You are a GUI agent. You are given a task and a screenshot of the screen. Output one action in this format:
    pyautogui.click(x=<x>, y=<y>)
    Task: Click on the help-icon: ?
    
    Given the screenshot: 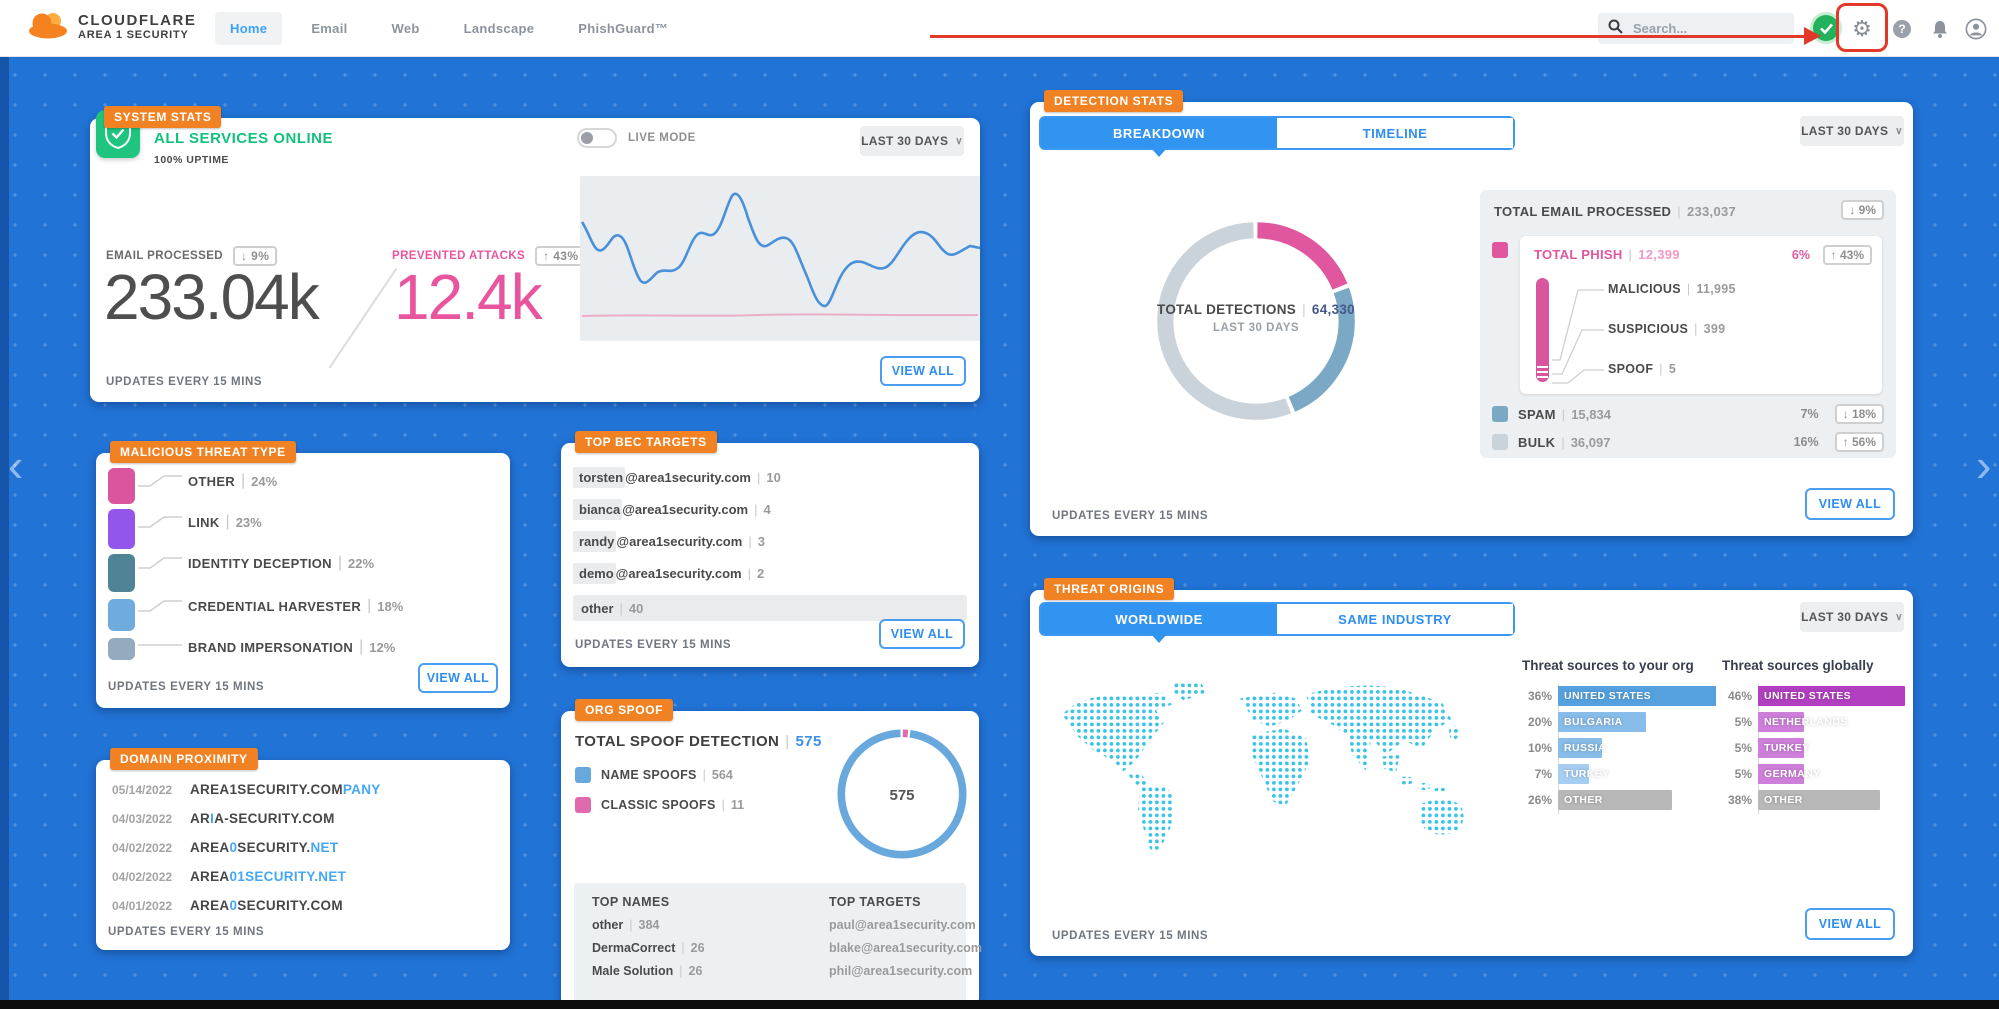 What is the action you would take?
    pyautogui.click(x=1902, y=29)
    